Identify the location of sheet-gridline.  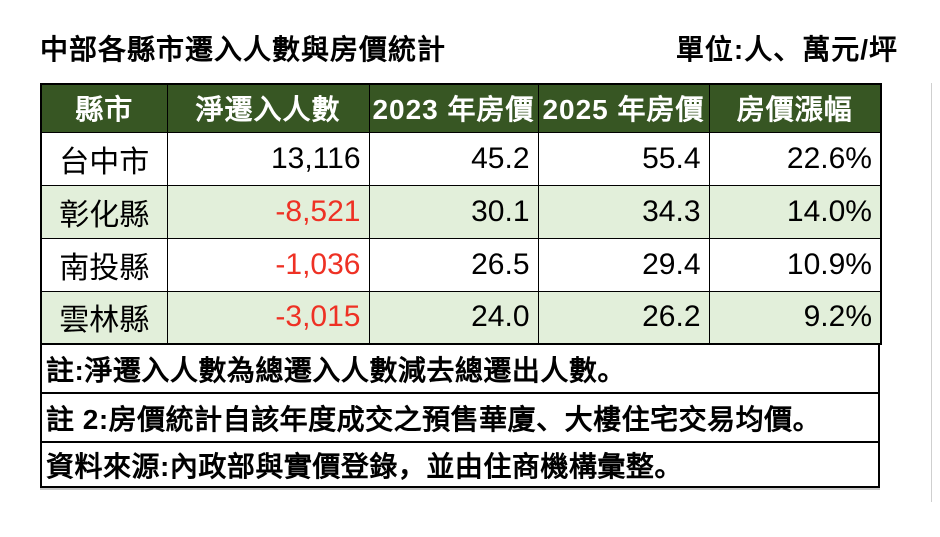
(931, 292).